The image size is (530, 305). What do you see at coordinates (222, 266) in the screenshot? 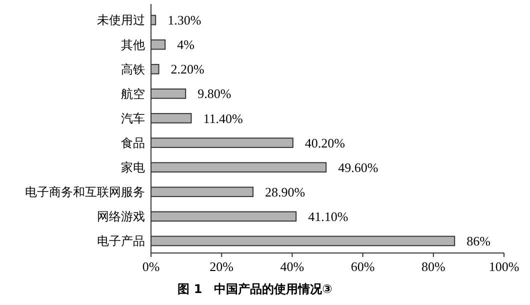
I see `x-tick-label: 20%` at bounding box center [222, 266].